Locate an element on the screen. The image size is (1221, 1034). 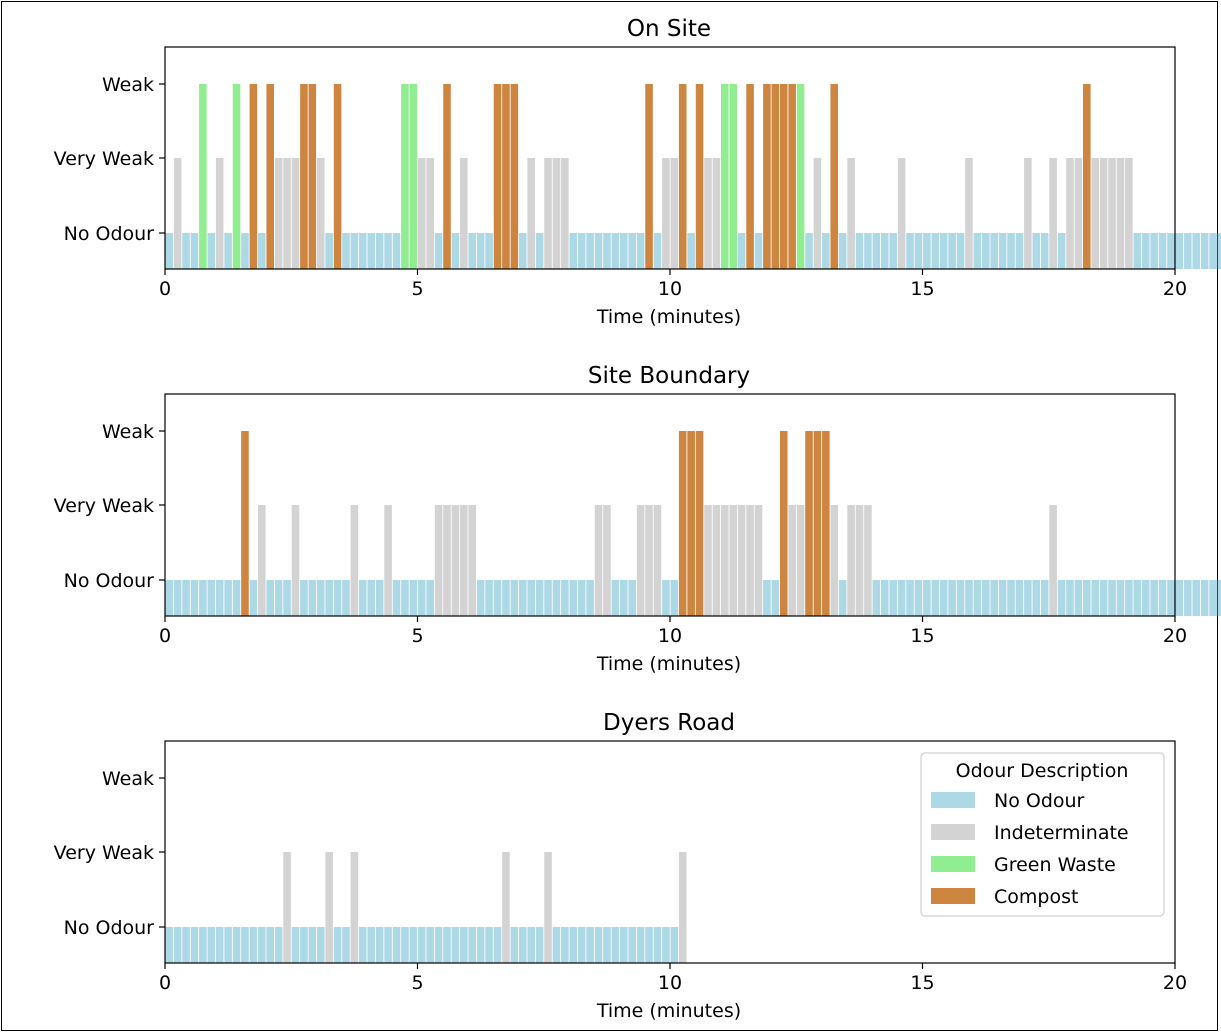
x-tick-label: 15 is located at coordinates (922, 289).